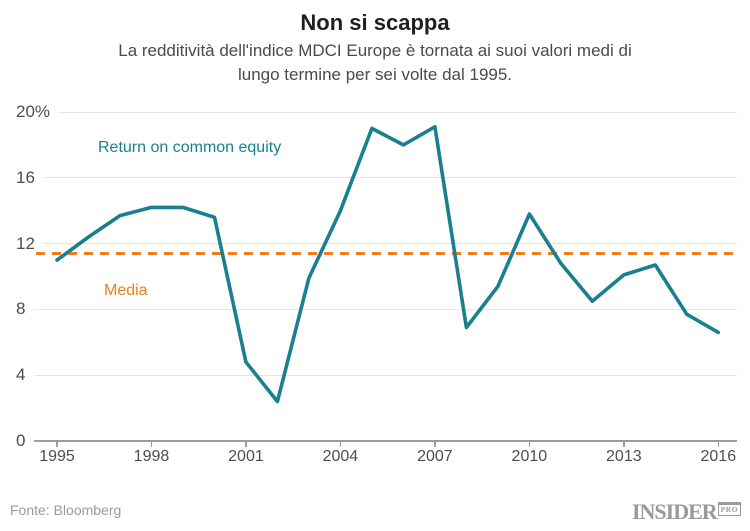  Describe the element at coordinates (21, 375) in the screenshot. I see `y-axis-tick-label: 4` at that location.